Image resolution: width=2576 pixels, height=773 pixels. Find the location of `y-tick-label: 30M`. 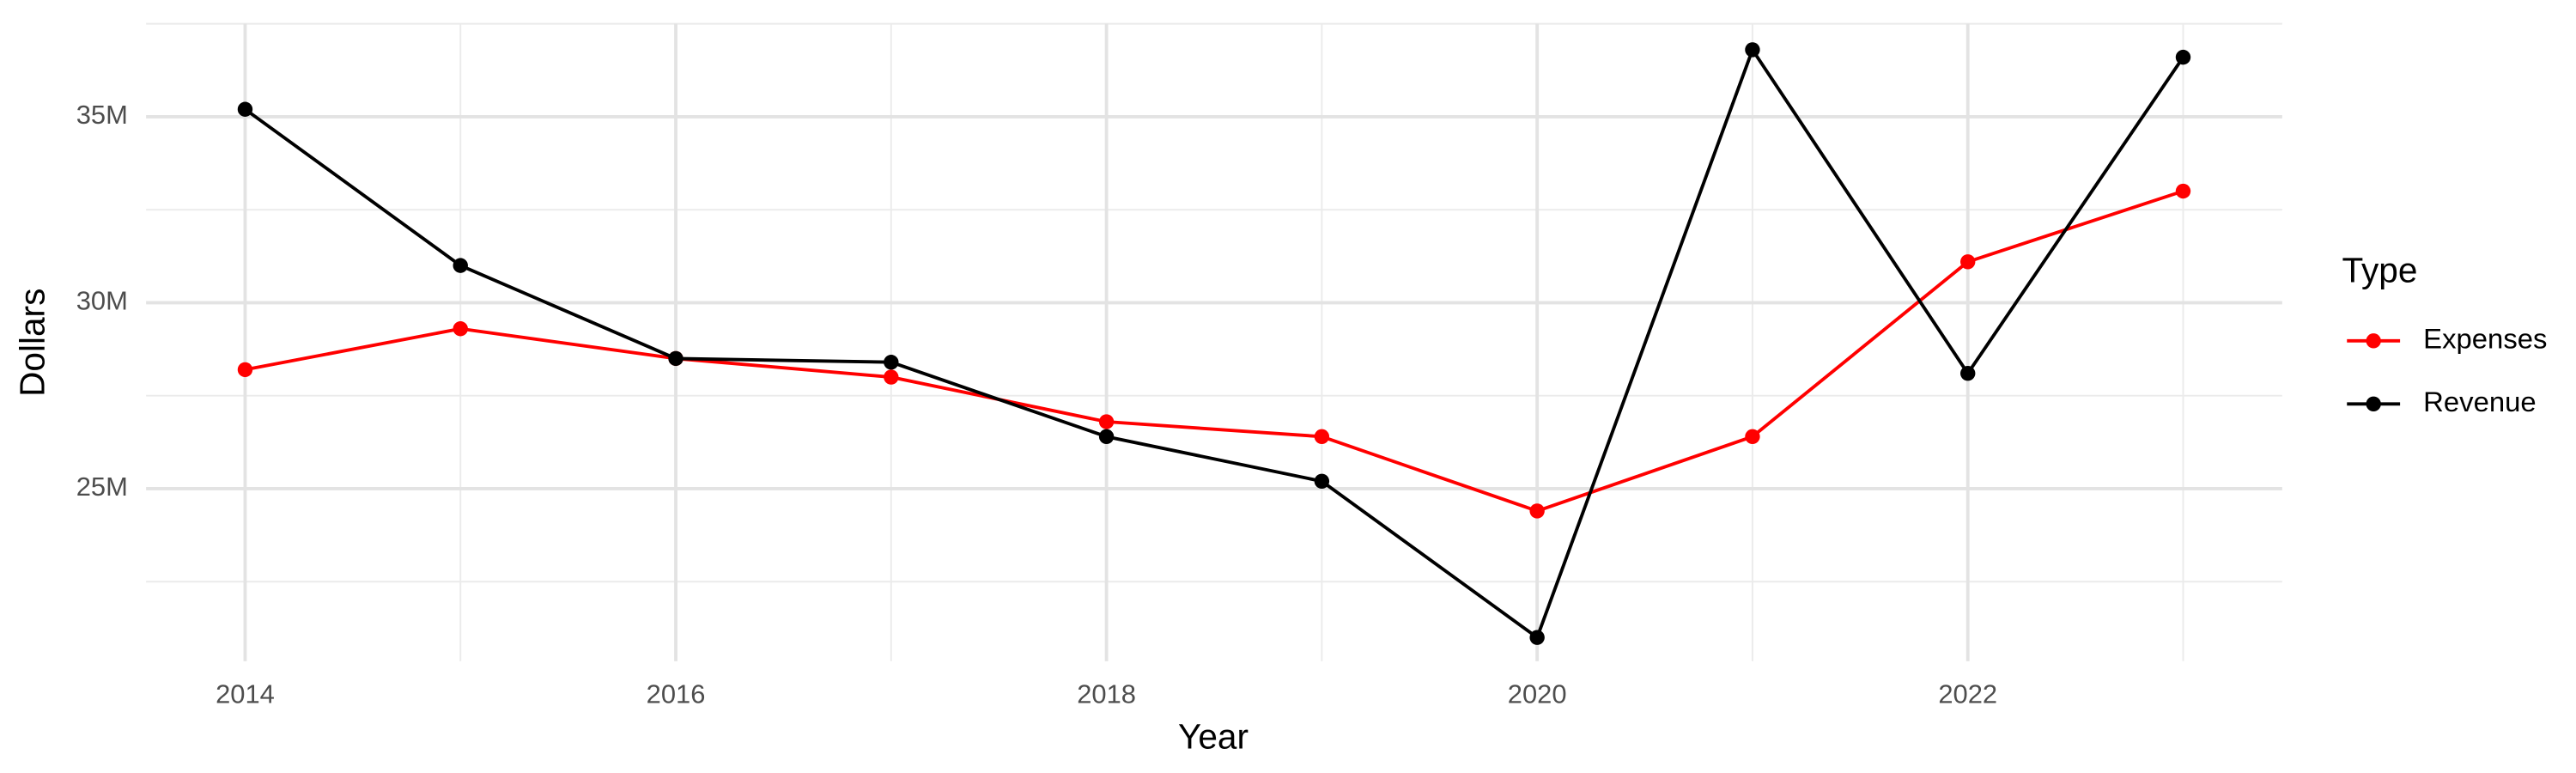

y-tick-label: 30M is located at coordinates (102, 301).